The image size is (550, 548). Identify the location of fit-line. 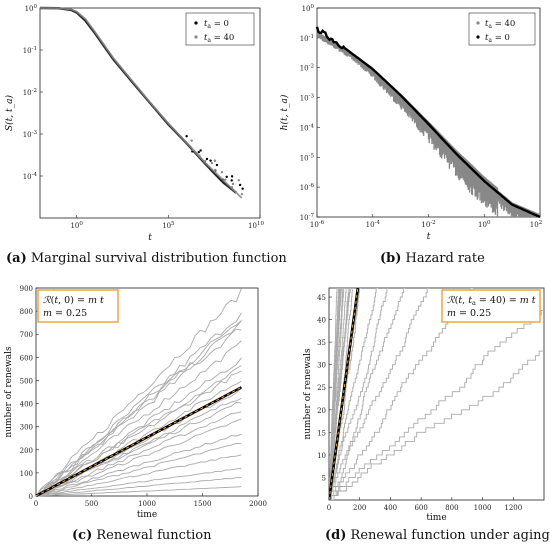
(138, 441).